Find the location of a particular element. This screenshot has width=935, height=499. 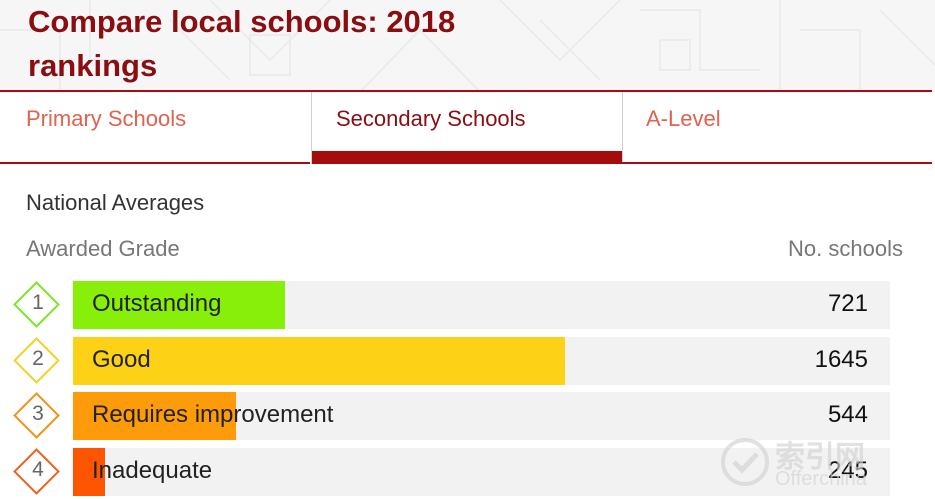

tab-a-level: A-Level is located at coordinates (777, 128).